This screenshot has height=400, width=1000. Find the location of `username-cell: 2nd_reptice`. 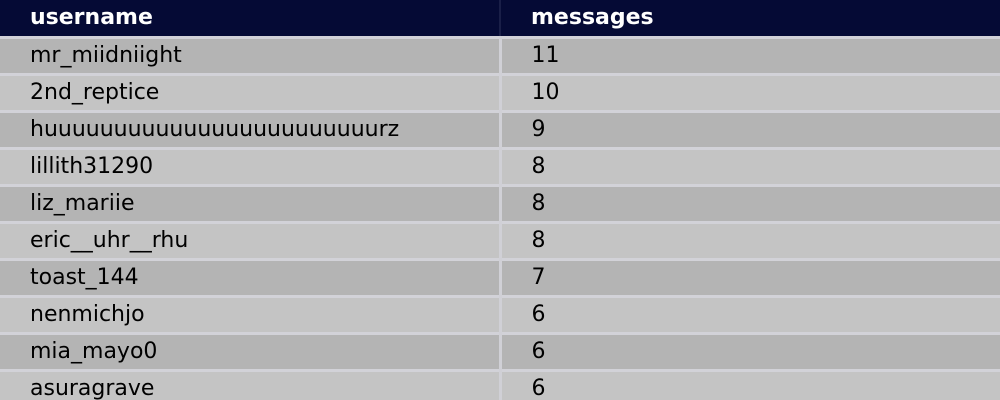

username-cell: 2nd_reptice is located at coordinates (251, 92).